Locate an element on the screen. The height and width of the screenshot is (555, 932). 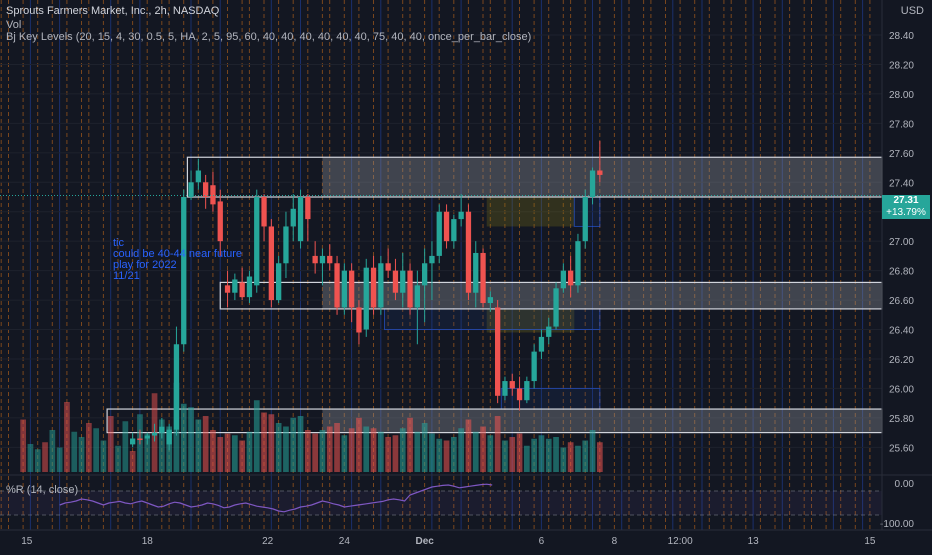
price-tick-label: 25.60 is located at coordinates (901, 448).